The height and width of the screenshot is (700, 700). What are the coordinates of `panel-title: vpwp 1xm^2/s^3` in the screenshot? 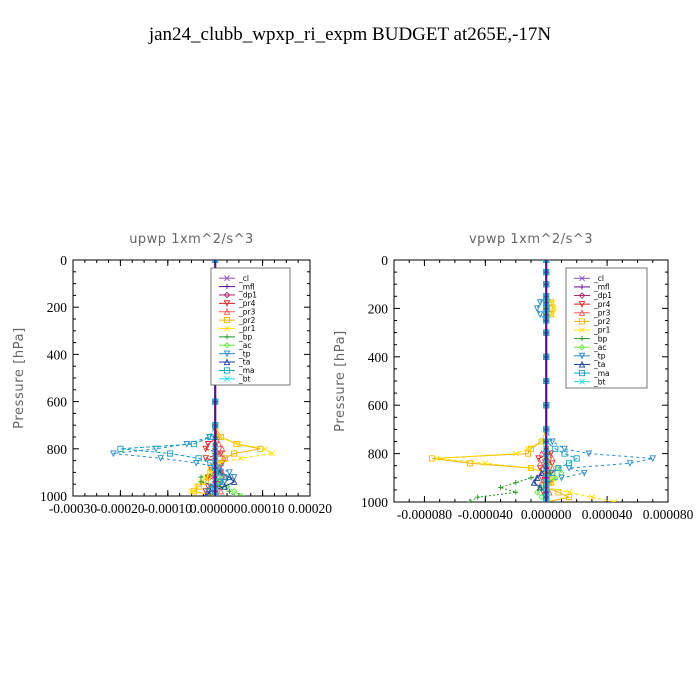 It's located at (531, 239).